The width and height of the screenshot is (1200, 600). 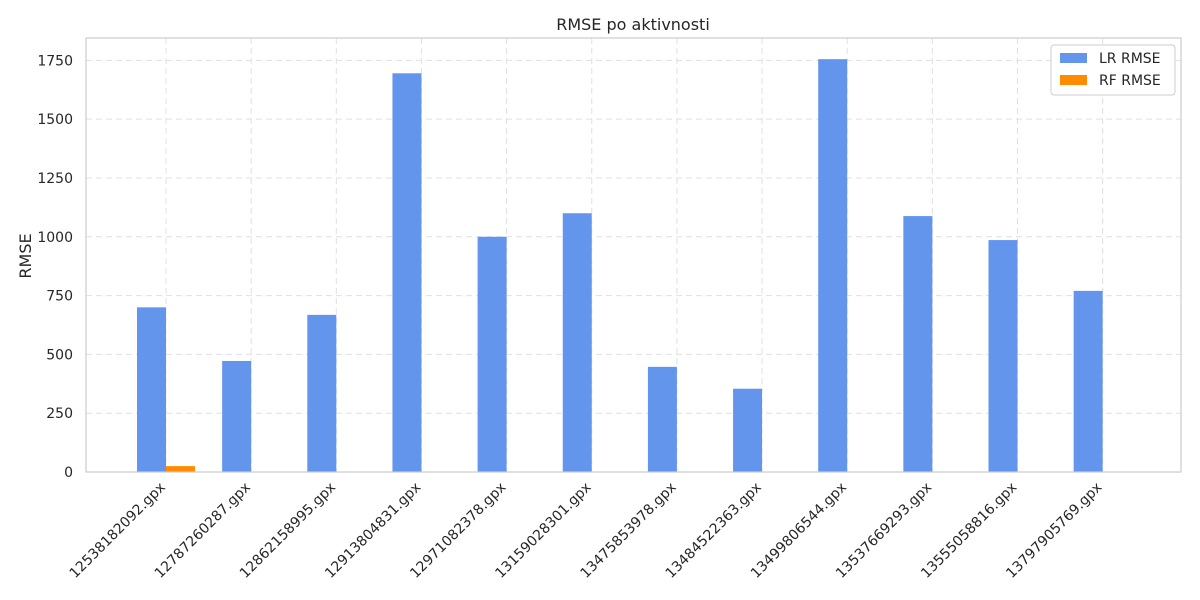 I want to click on legend-label: RF RMSE, so click(x=1130, y=81).